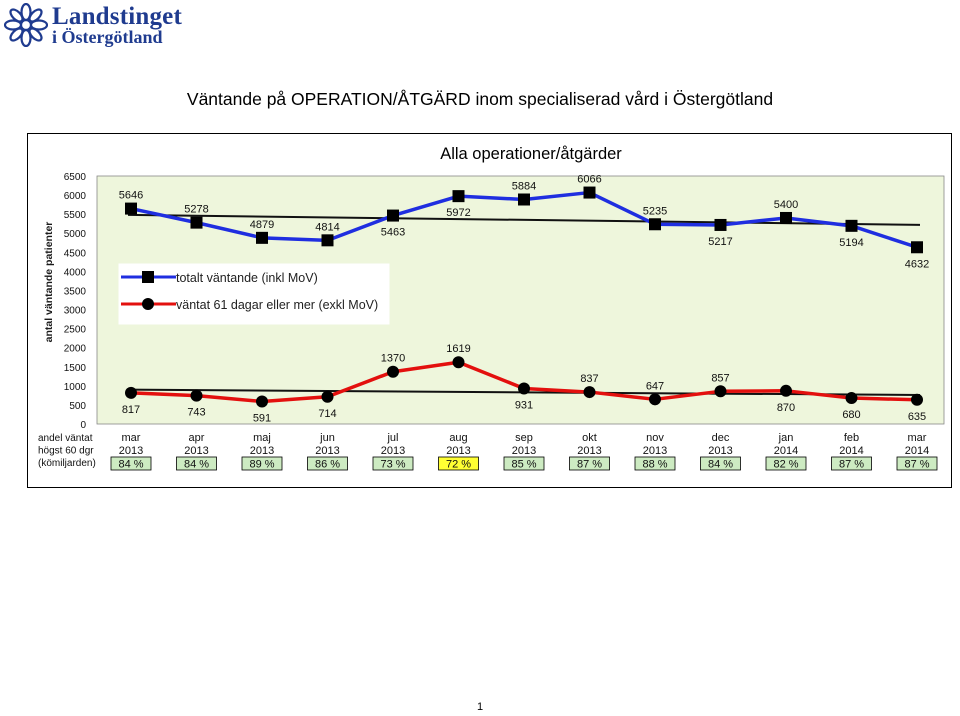 This screenshot has height=716, width=960. What do you see at coordinates (247, 278) in the screenshot?
I see `legend-label-total: totalt väntande (inkl MoV)` at bounding box center [247, 278].